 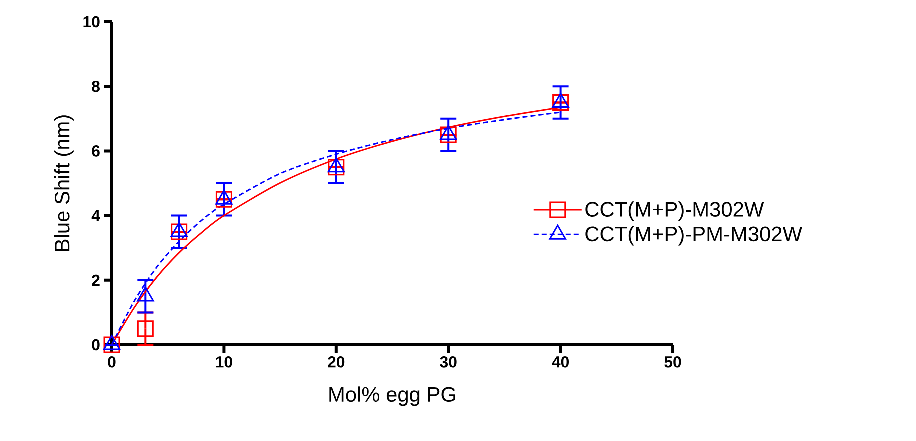 What do you see at coordinates (336, 362) in the screenshot?
I see `x-tick-label: 20` at bounding box center [336, 362].